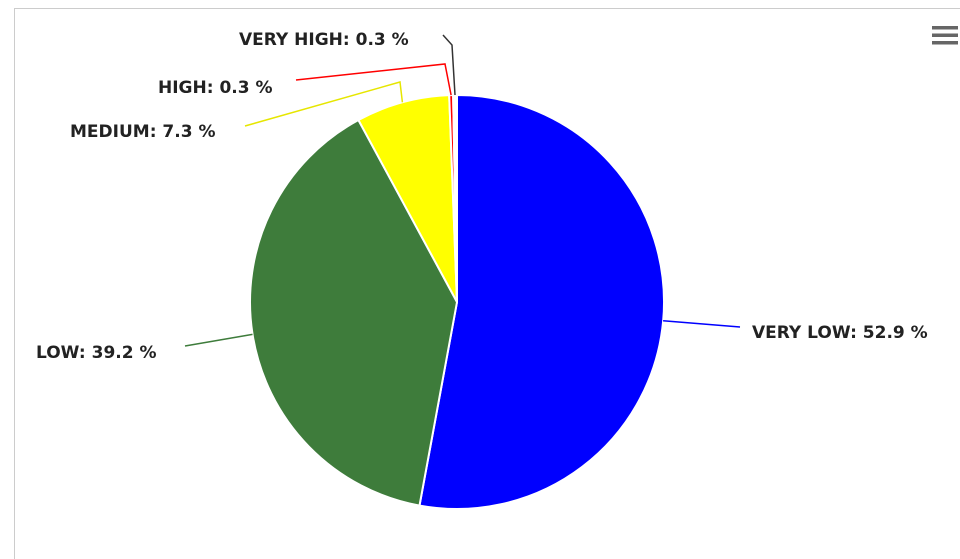  I want to click on connector-very-low, so click(702, 324).